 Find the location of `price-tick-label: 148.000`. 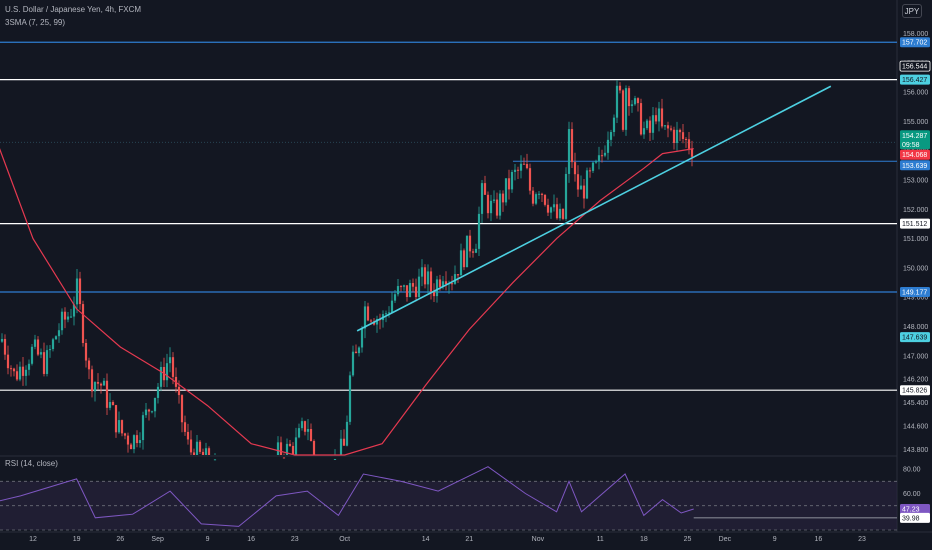

price-tick-label: 148.000 is located at coordinates (915, 327).